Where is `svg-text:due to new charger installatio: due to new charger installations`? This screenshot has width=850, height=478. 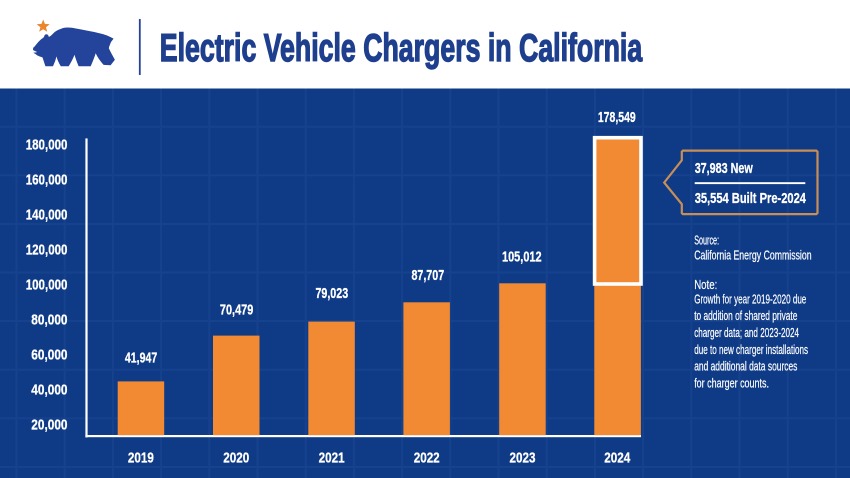 svg-text:due to new charger installatio: due to new charger installations is located at coordinates (751, 350).